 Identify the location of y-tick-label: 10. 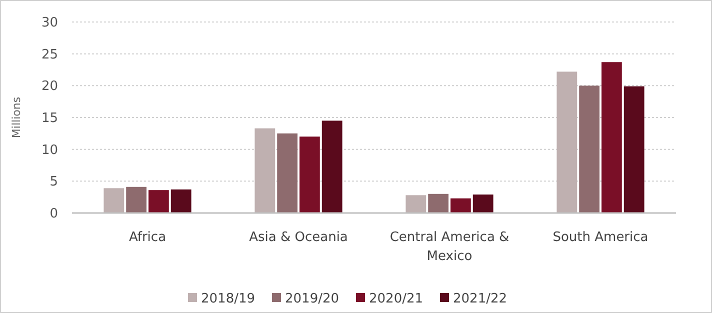
(49, 150).